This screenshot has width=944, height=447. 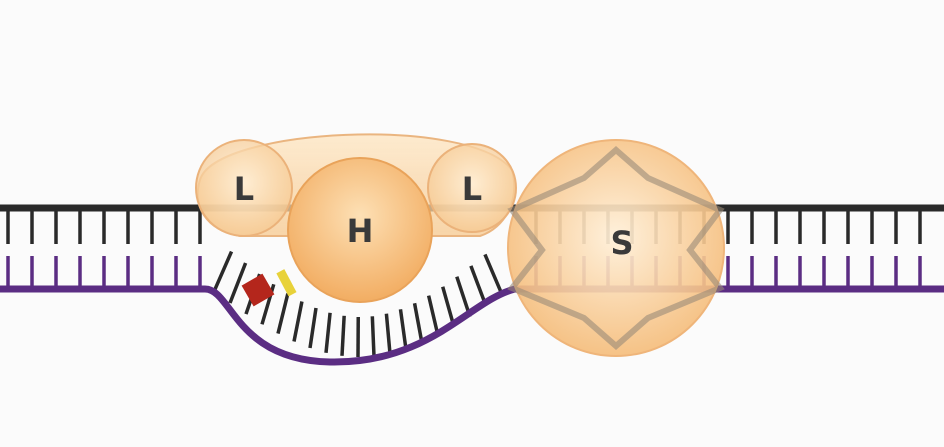 What do you see at coordinates (621, 243) in the screenshot?
I see `side-label: S` at bounding box center [621, 243].